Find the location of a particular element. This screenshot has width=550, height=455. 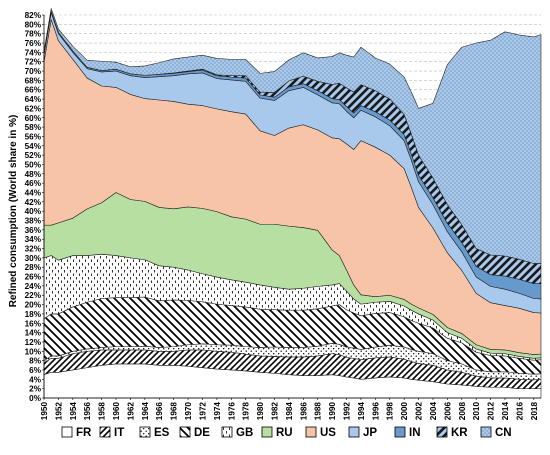

y-tick-label: 16% is located at coordinates (33, 323).